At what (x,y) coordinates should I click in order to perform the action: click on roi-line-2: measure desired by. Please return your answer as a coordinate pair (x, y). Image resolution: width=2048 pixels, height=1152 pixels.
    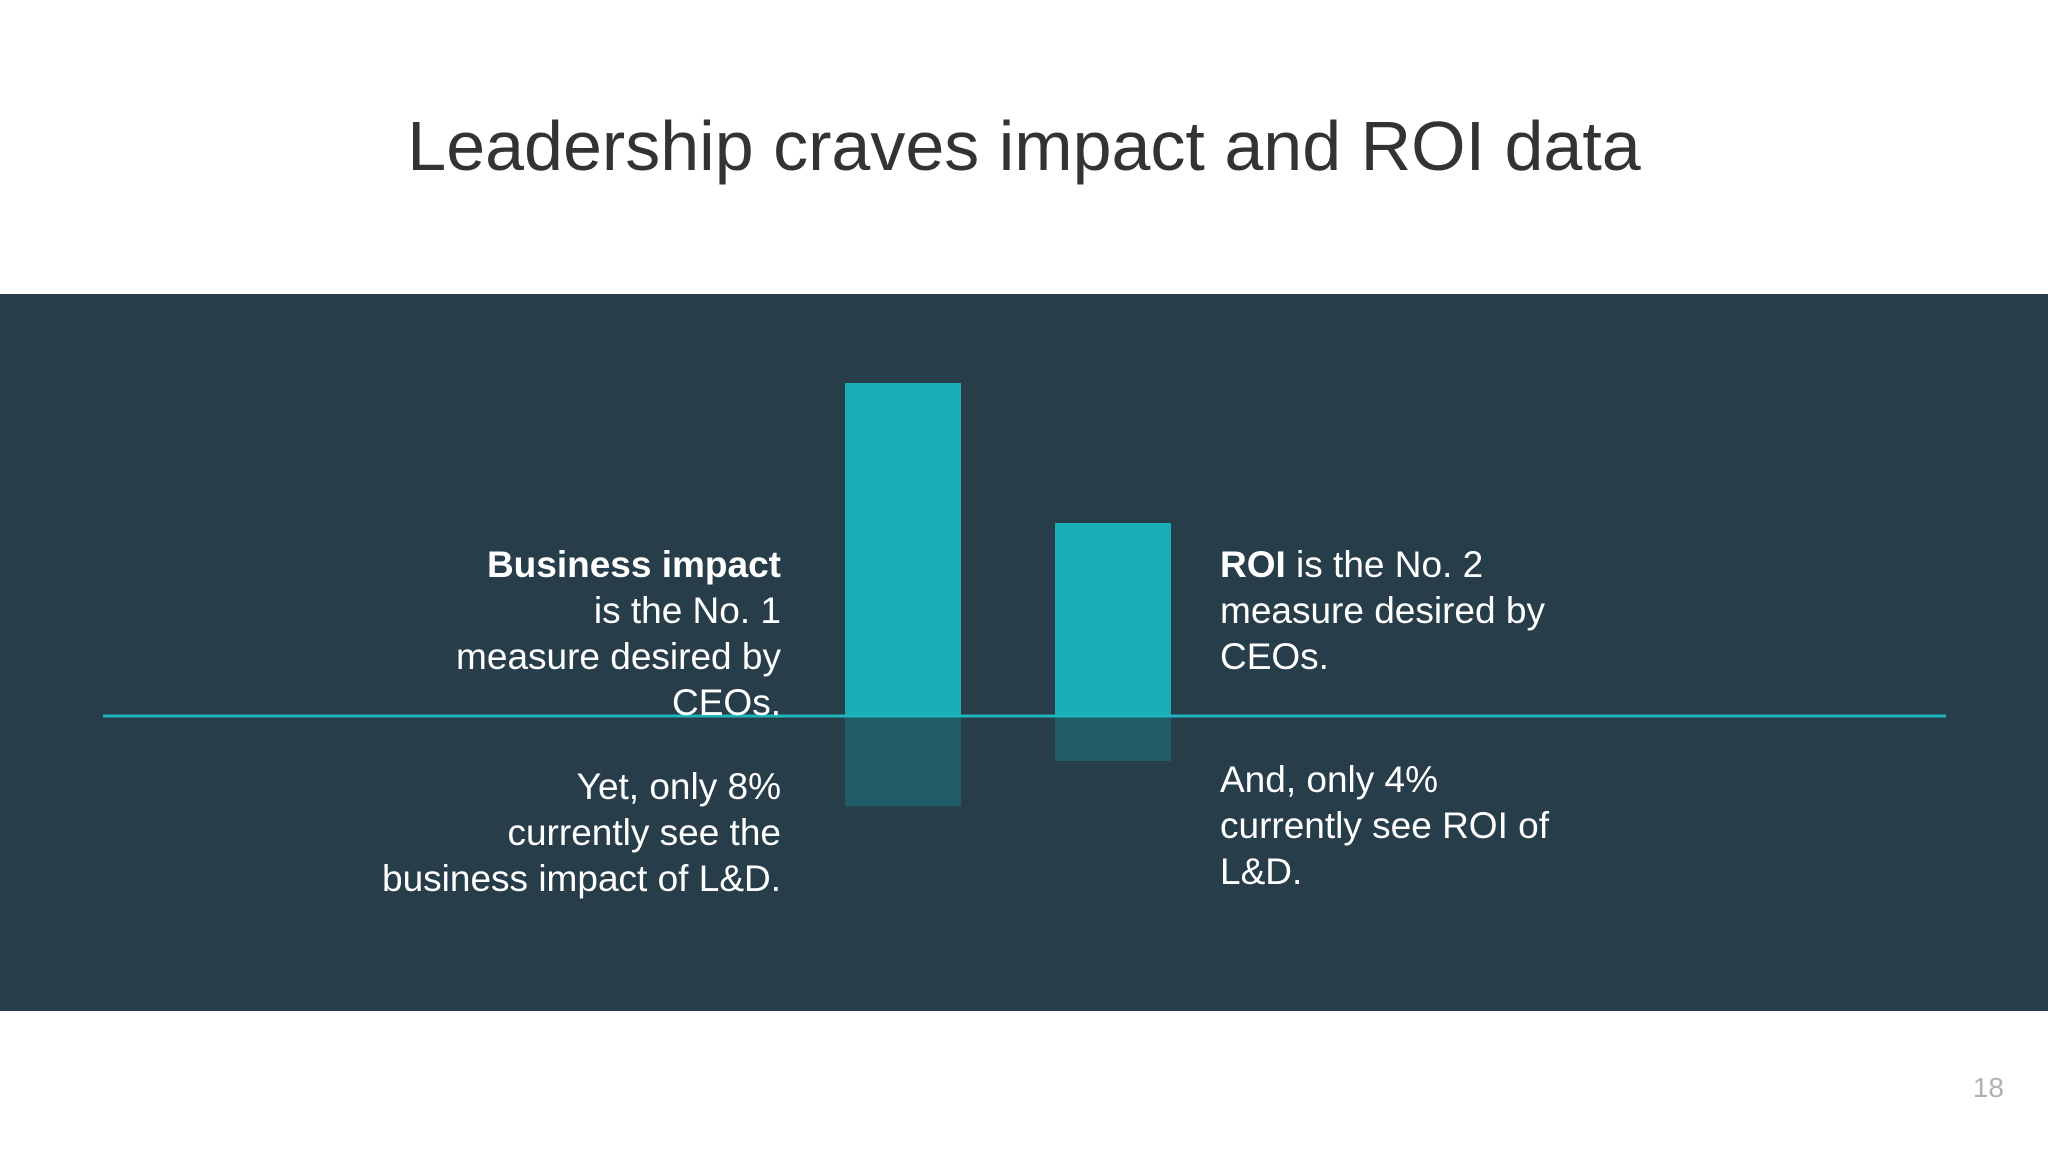
    Looking at the image, I should click on (1382, 610).